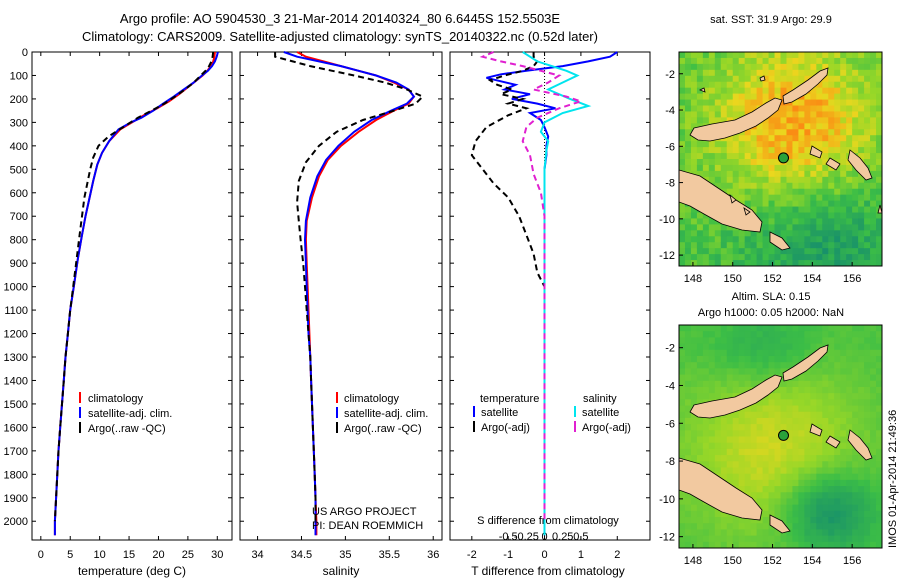  Describe the element at coordinates (130, 414) in the screenshot. I see `temperature-legend-satellite: satellite-adj. clim.` at that location.